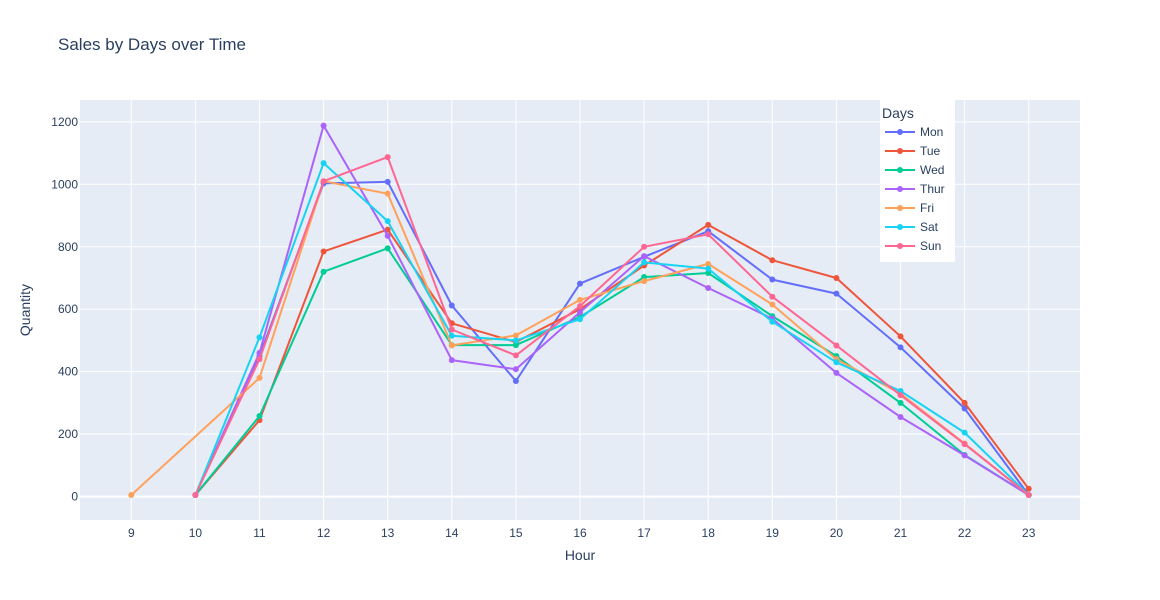 The height and width of the screenshot is (600, 1160). Describe the element at coordinates (931, 132) in the screenshot. I see `legend-label: Mon` at that location.